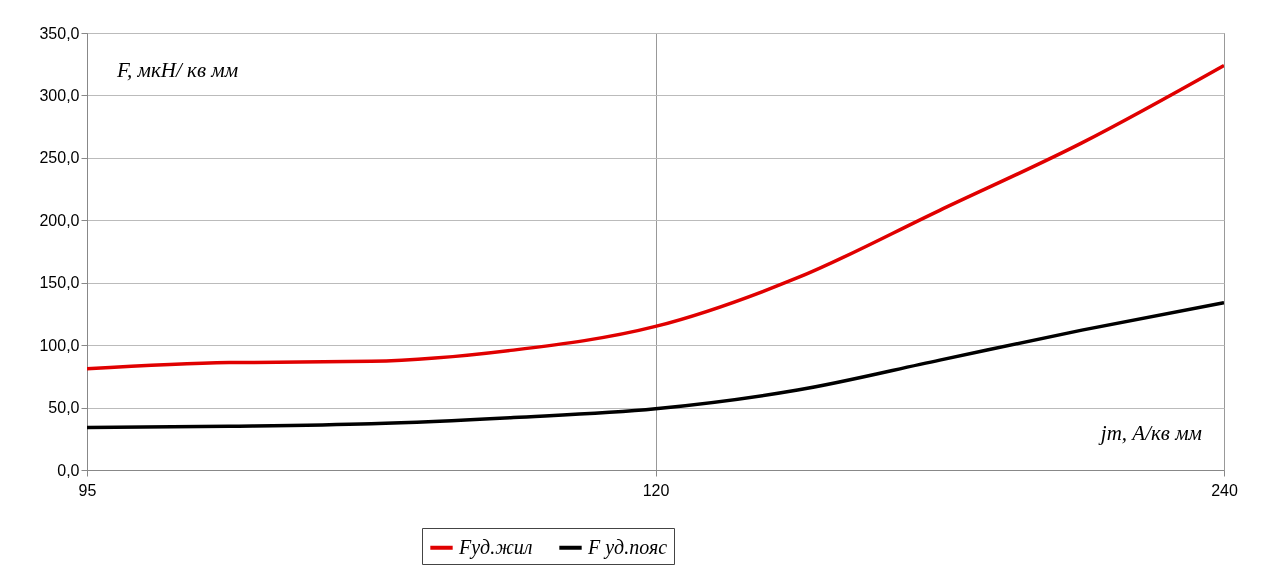  Describe the element at coordinates (59, 283) in the screenshot. I see `y-tick-label: 150,0` at that location.